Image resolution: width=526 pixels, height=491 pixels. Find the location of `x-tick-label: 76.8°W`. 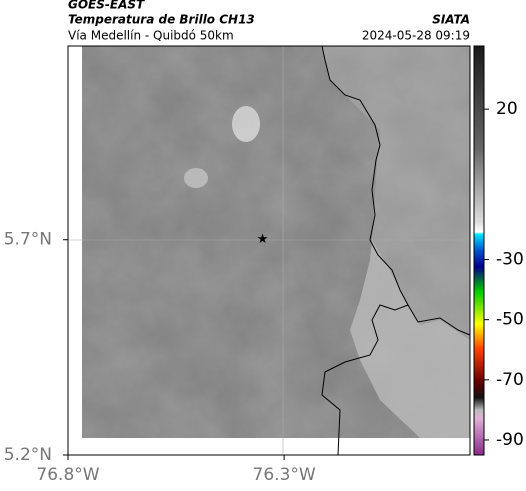

x-tick-label: 76.8°W is located at coordinates (67, 475).